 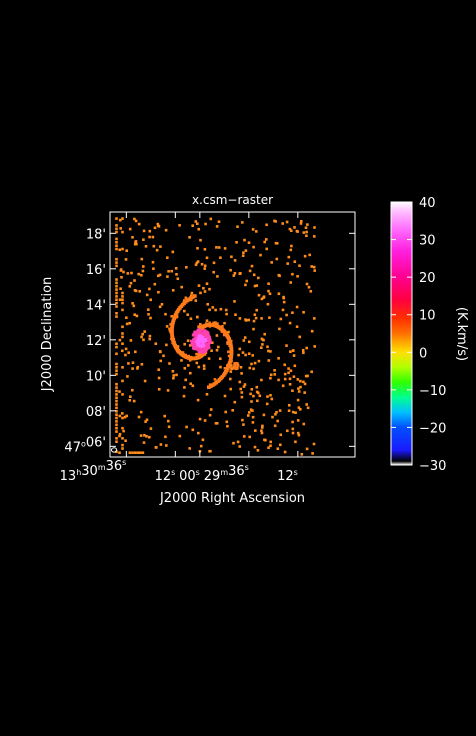 I want to click on colorbar, so click(x=401, y=333).